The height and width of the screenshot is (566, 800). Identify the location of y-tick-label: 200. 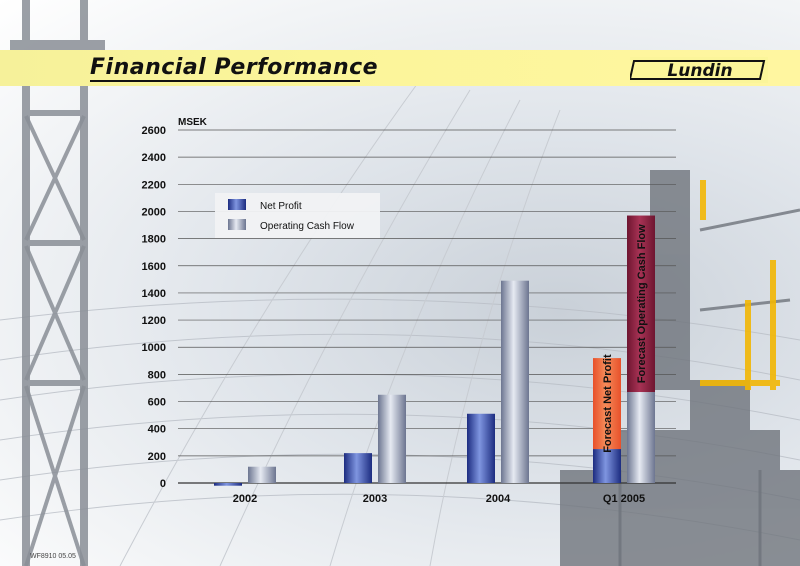
(157, 457).